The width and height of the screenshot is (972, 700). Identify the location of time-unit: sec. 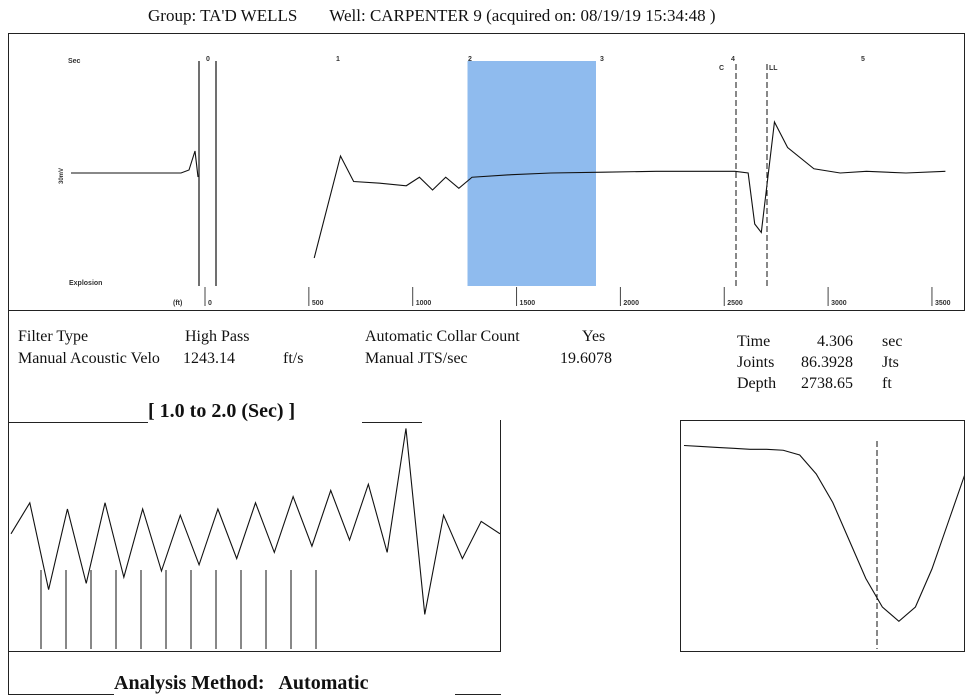
(892, 341).